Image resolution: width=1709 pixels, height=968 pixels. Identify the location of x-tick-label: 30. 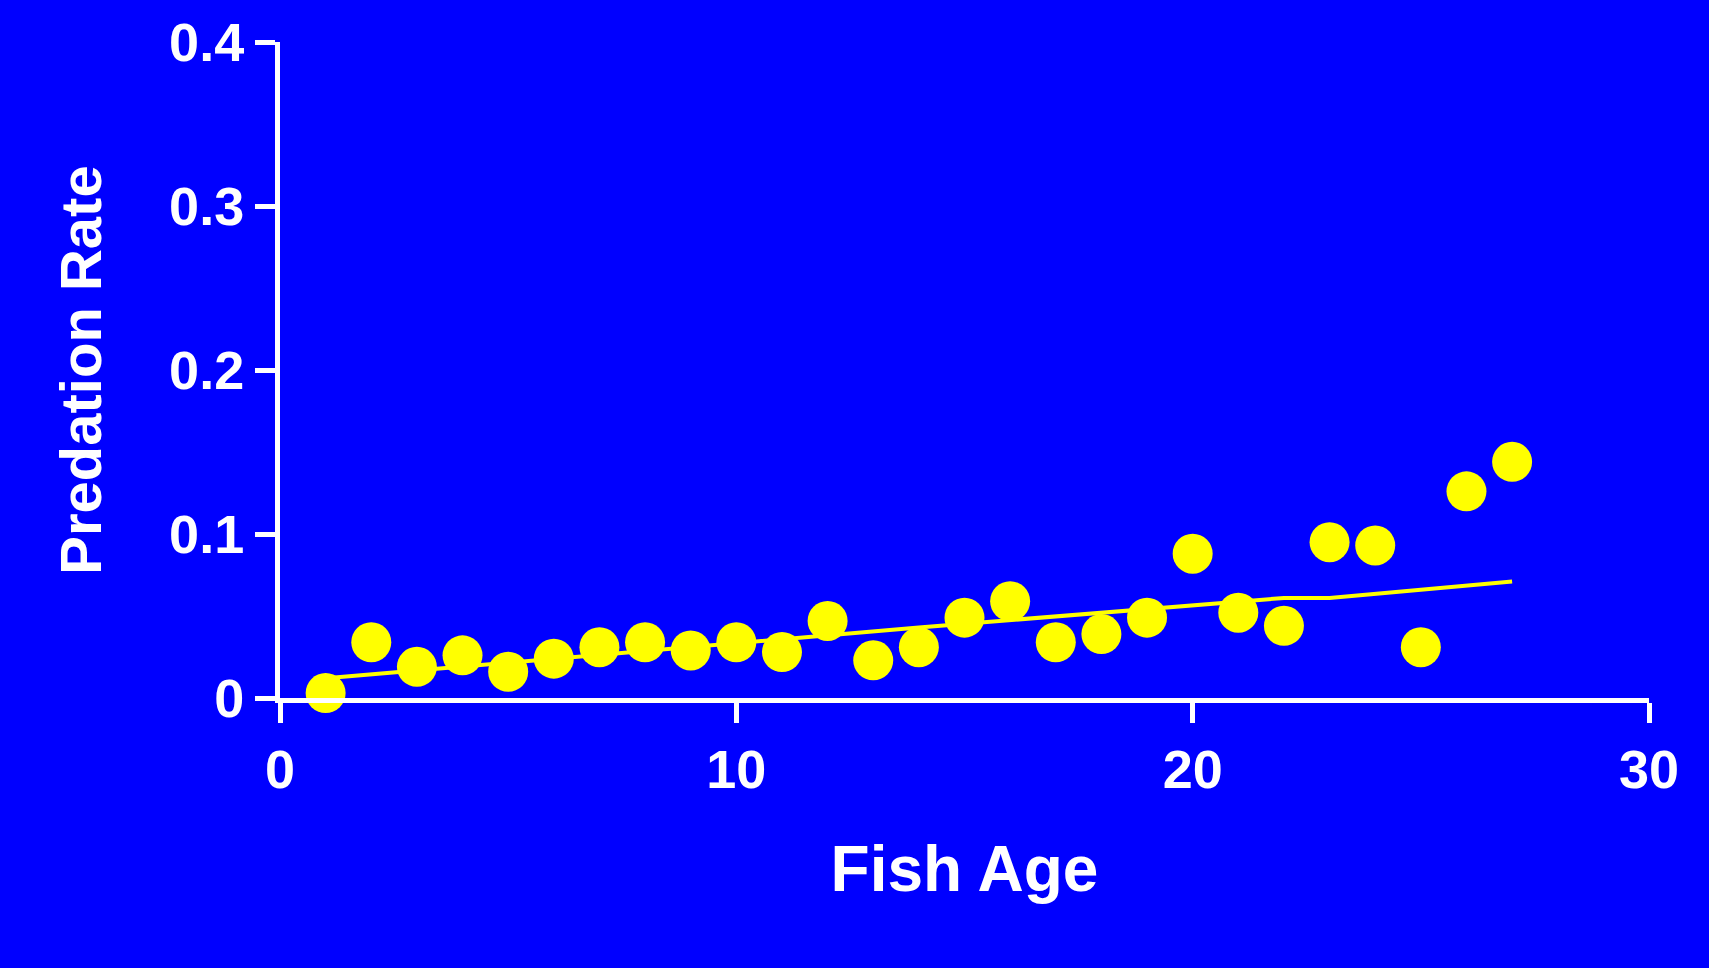
(1649, 768).